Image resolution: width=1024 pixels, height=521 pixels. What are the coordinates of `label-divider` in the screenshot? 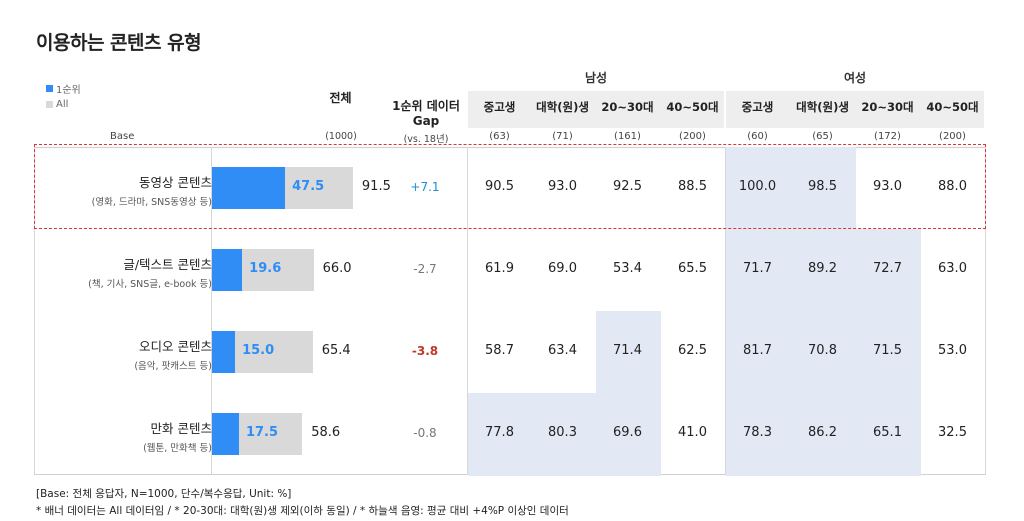 It's located at (211, 310).